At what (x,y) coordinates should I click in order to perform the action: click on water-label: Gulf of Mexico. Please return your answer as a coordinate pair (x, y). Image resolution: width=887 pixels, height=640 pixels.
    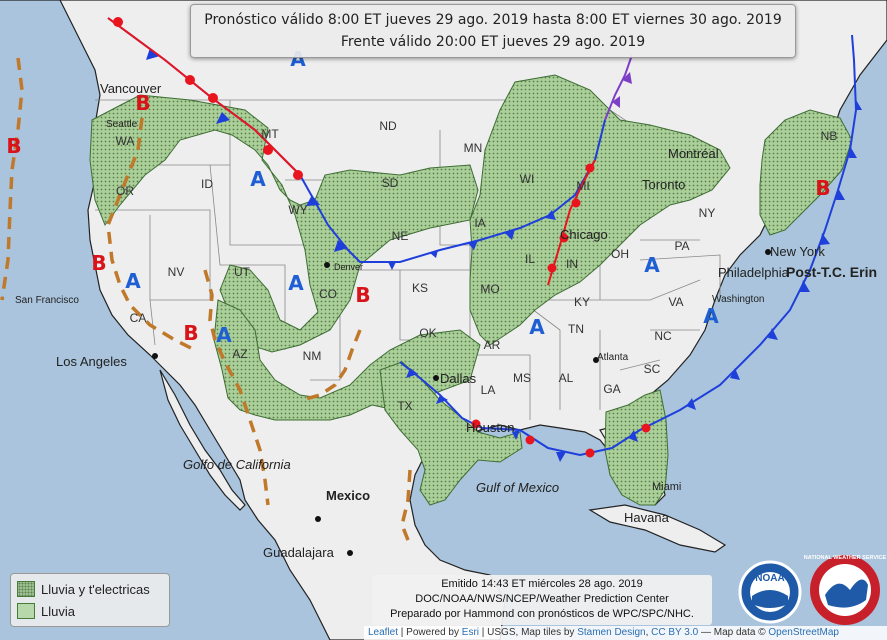
    Looking at the image, I should click on (517, 487).